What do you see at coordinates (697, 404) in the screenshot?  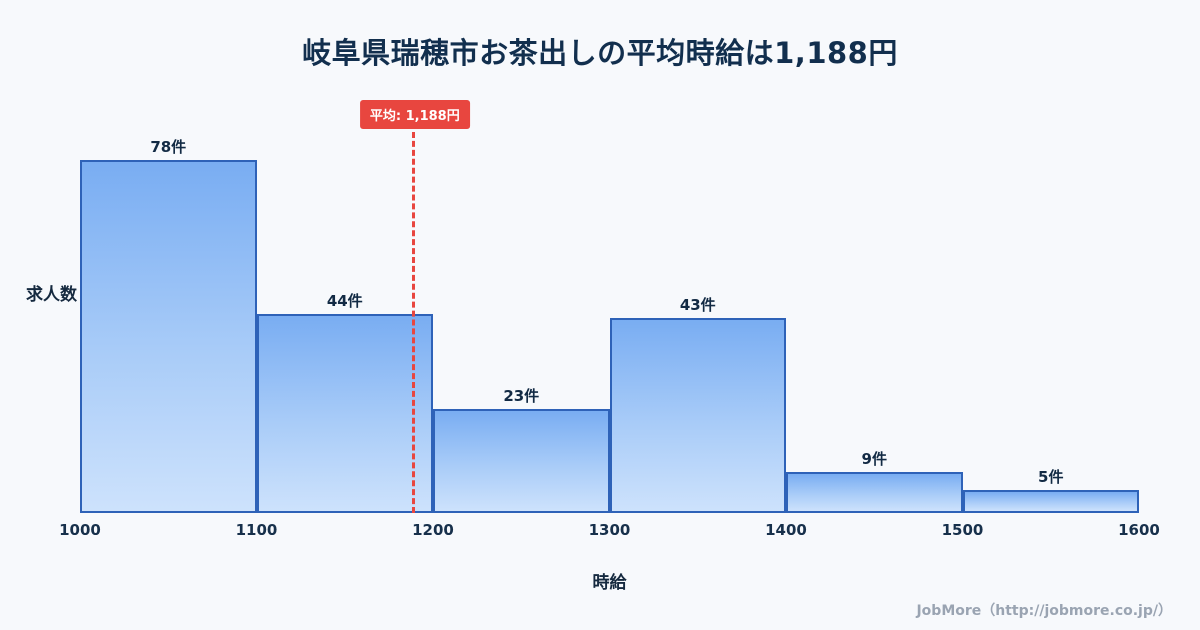 I see `histogram-bar: 43件` at bounding box center [697, 404].